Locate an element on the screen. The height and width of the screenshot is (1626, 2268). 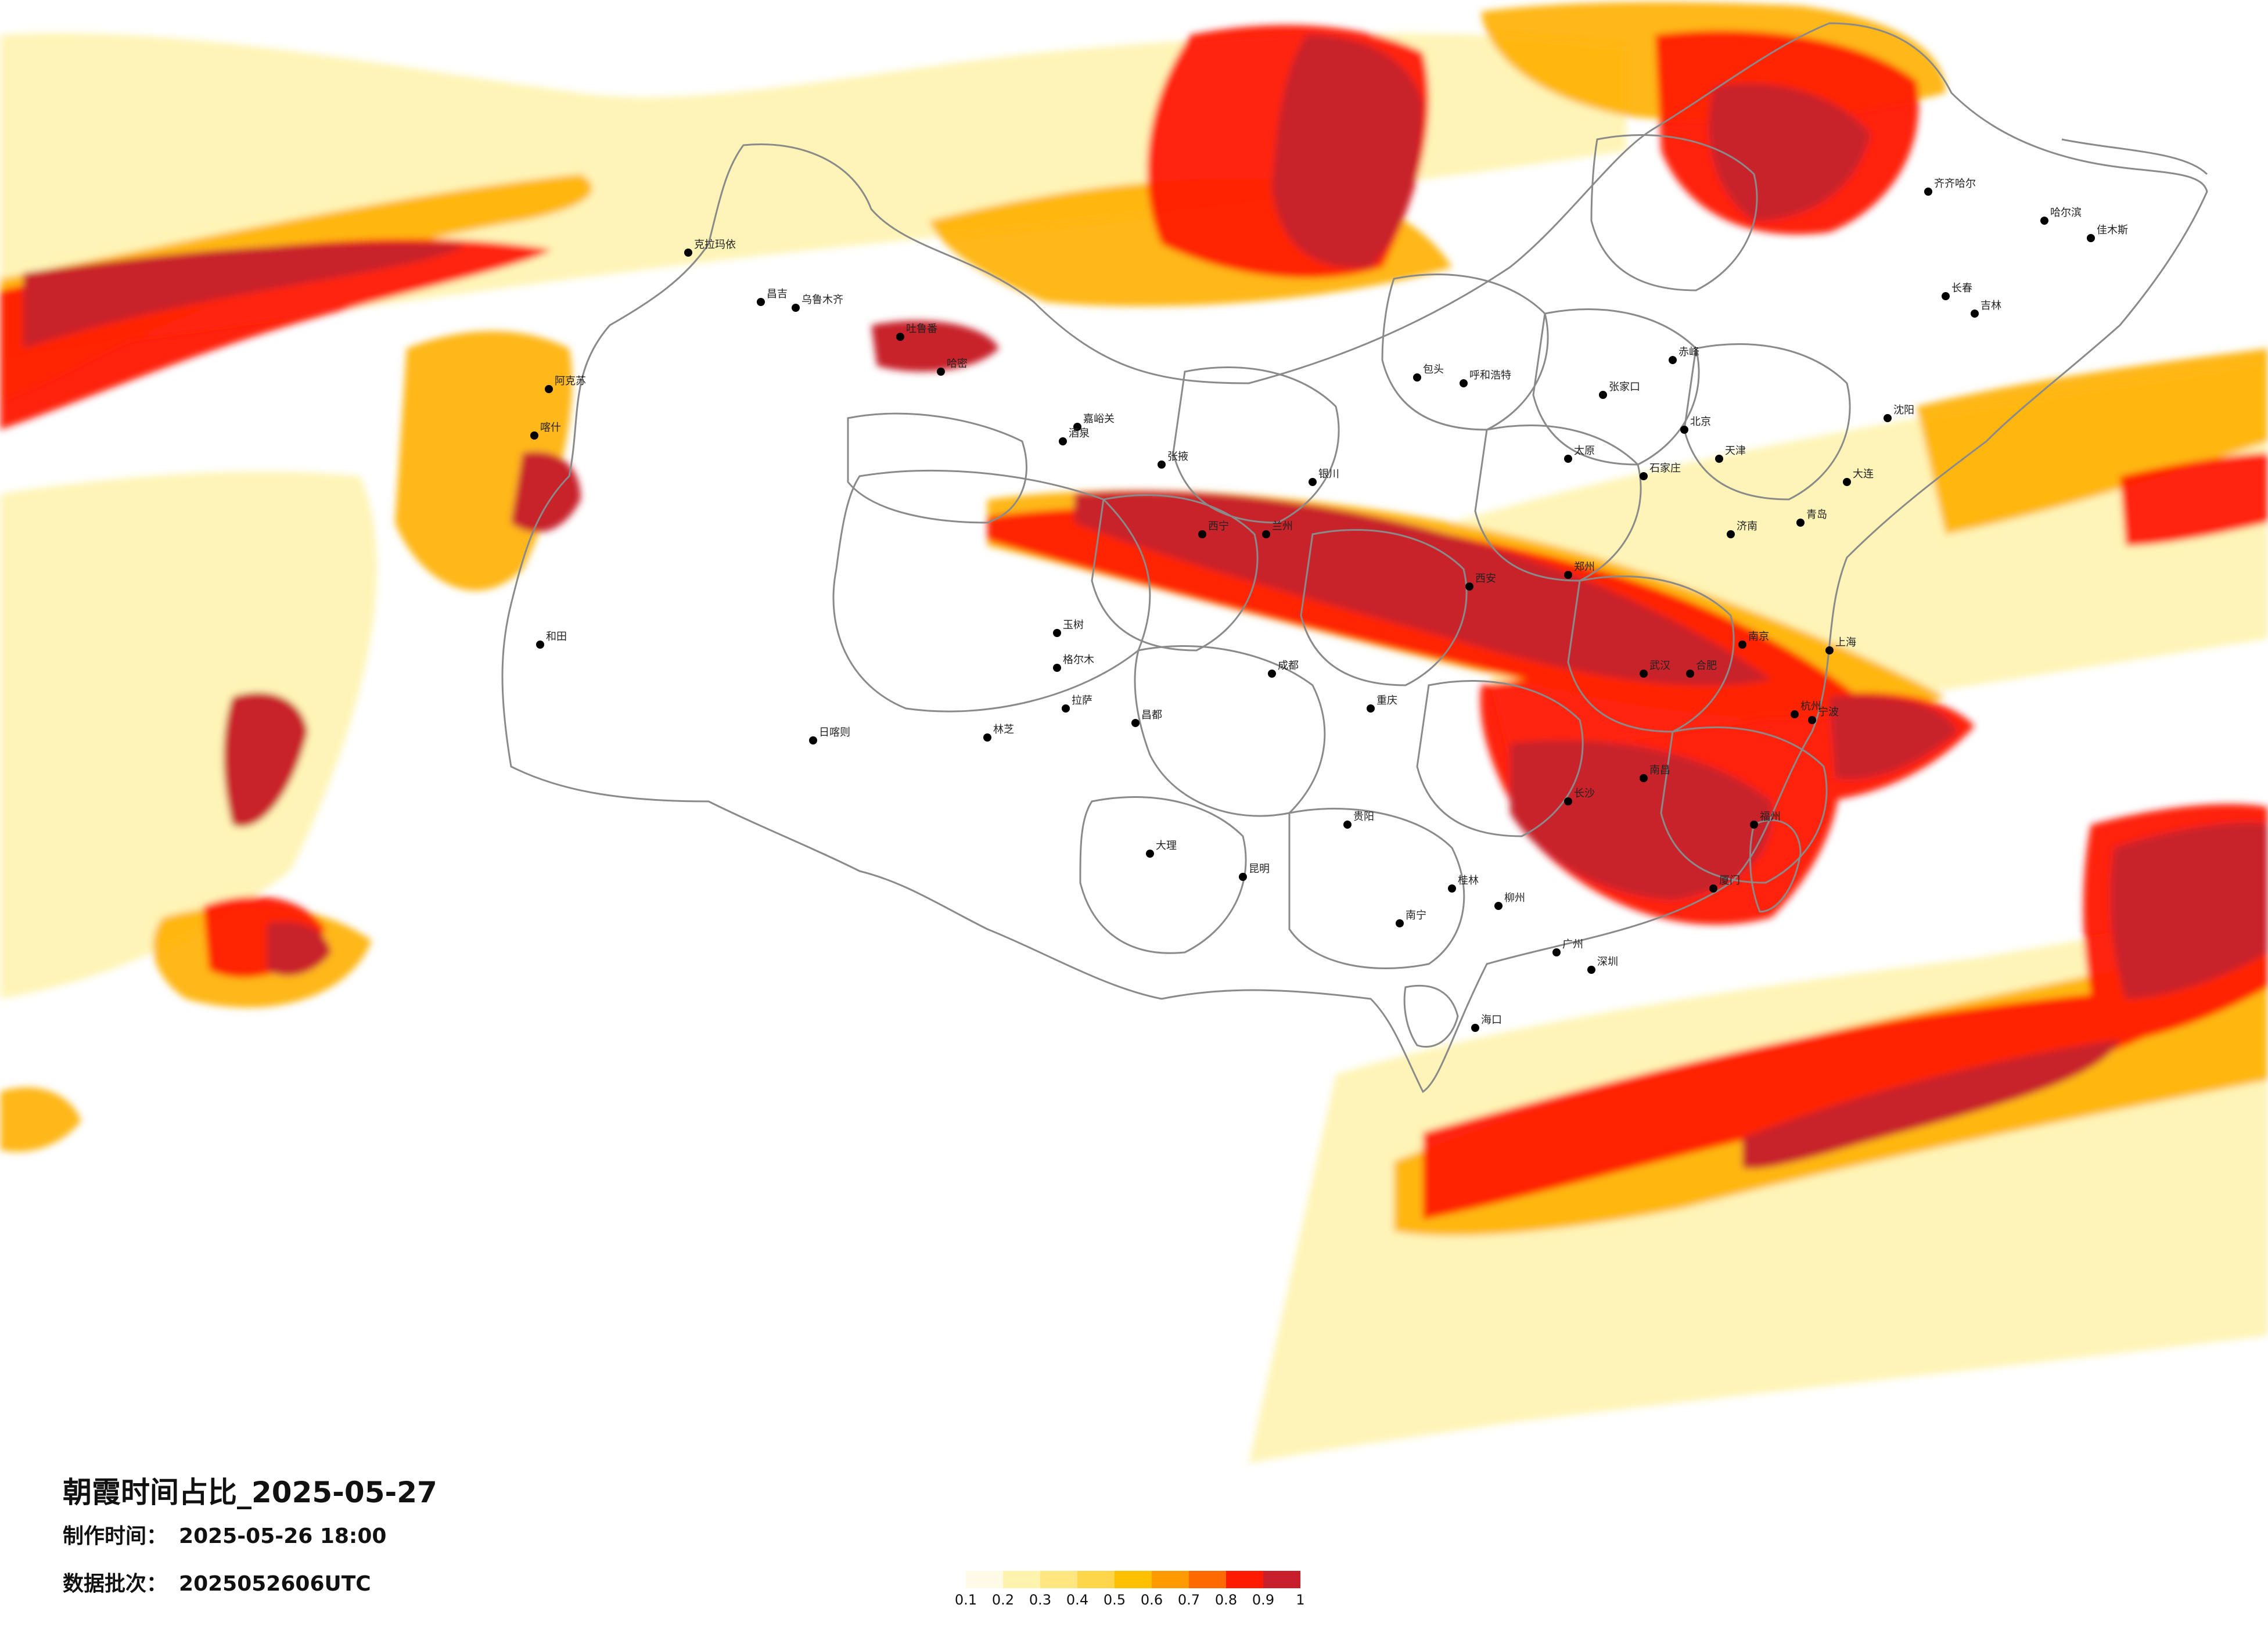
legend-color-bar is located at coordinates (1152, 1579).